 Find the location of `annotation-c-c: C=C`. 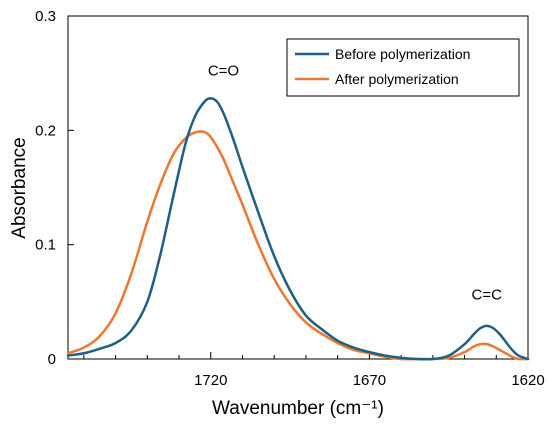

annotation-c-c: C=C is located at coordinates (487, 295).